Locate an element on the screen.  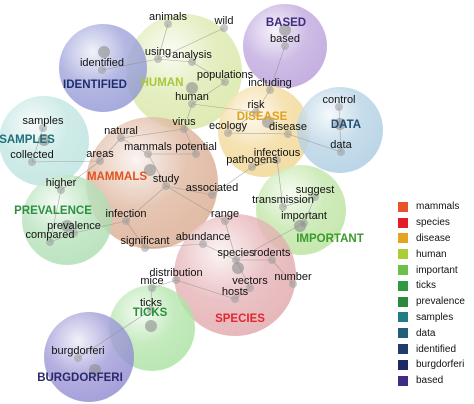
word-animals: animals is located at coordinates (168, 17).